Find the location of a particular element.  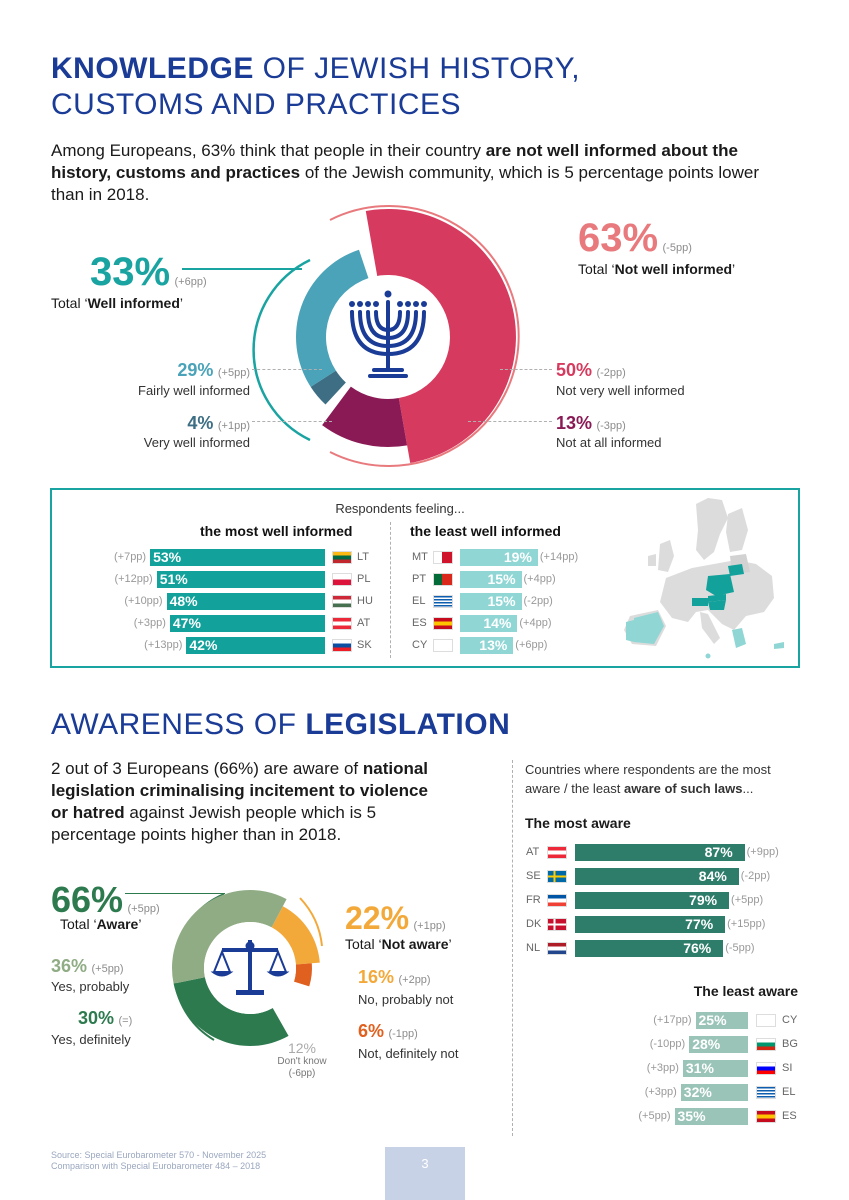

box-divider is located at coordinates (390, 590).